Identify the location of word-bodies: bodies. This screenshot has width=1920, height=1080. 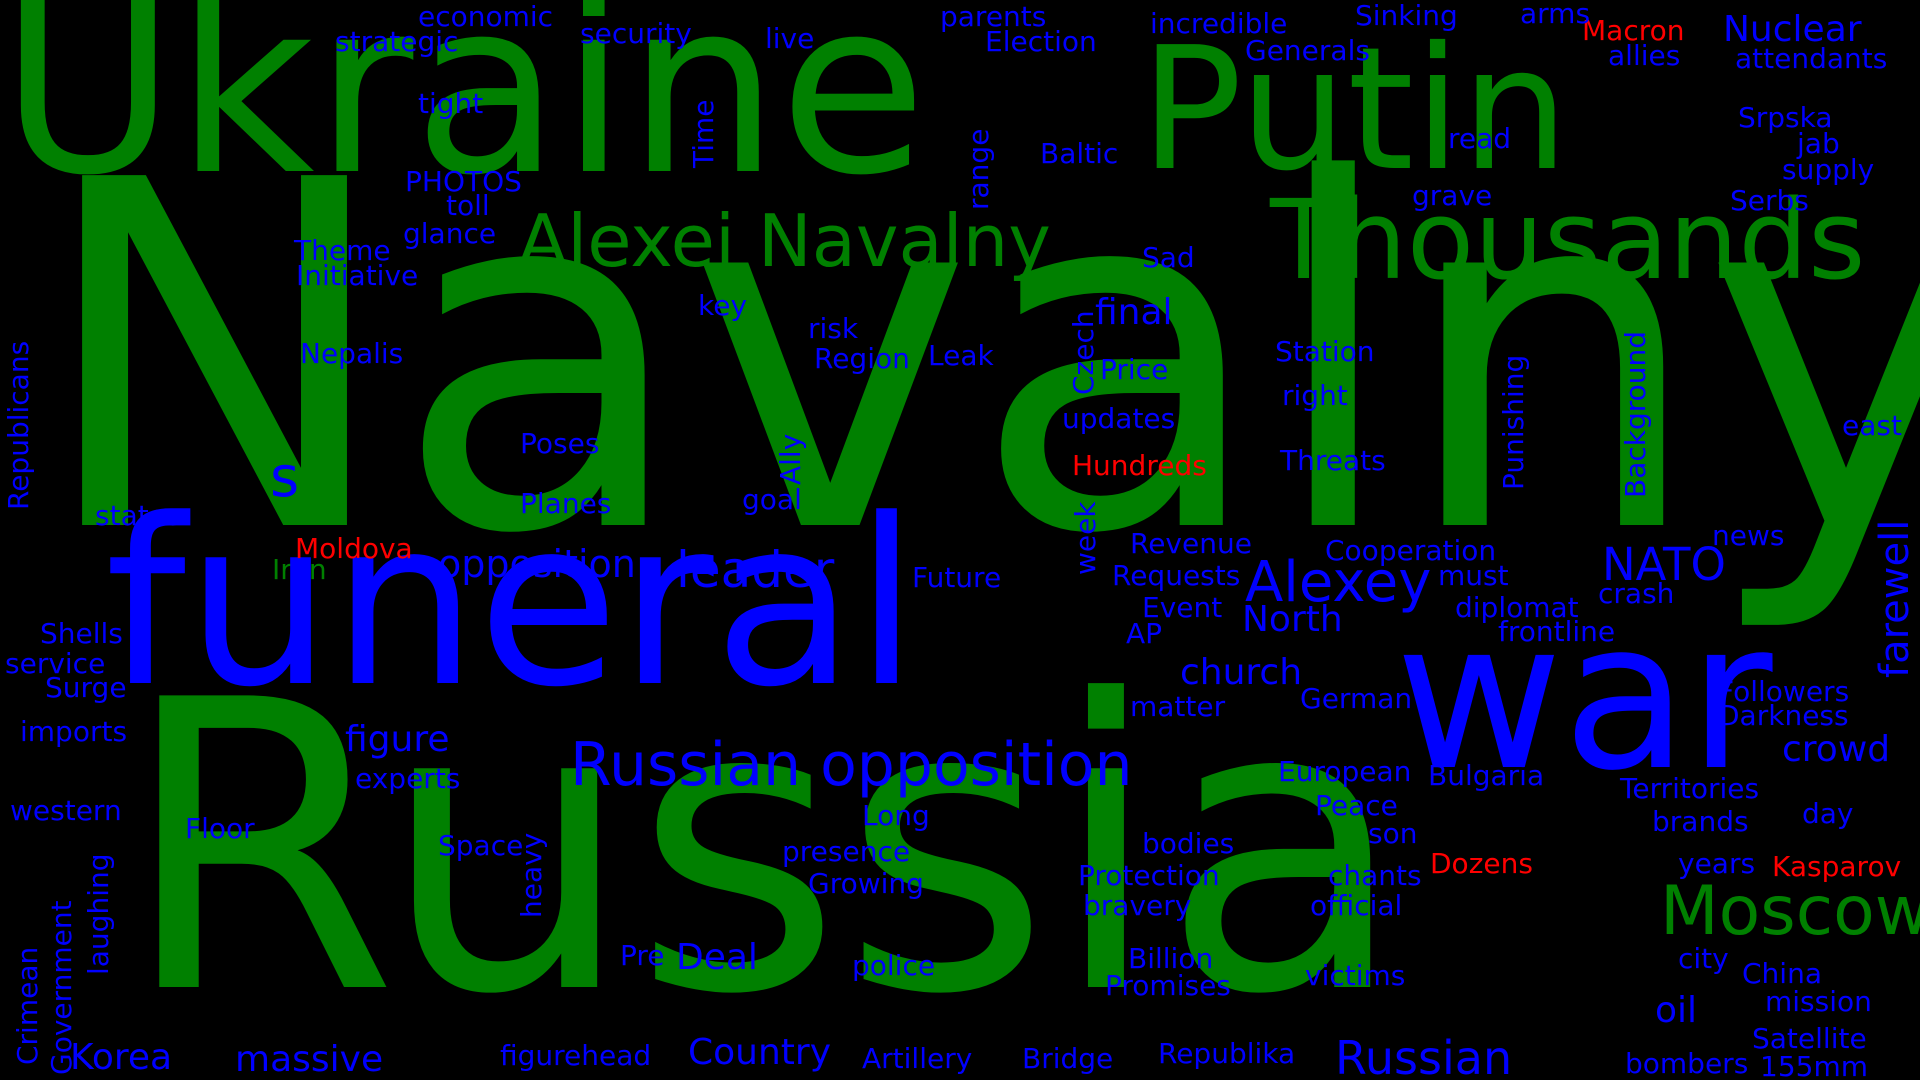
(1188, 843).